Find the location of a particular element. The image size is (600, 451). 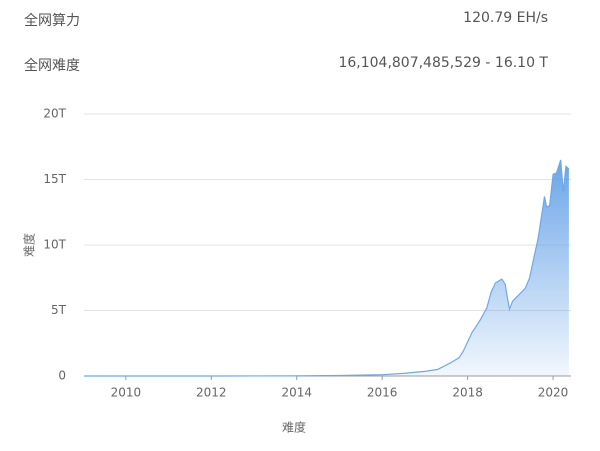

x-tick-label: 2018 is located at coordinates (467, 393).